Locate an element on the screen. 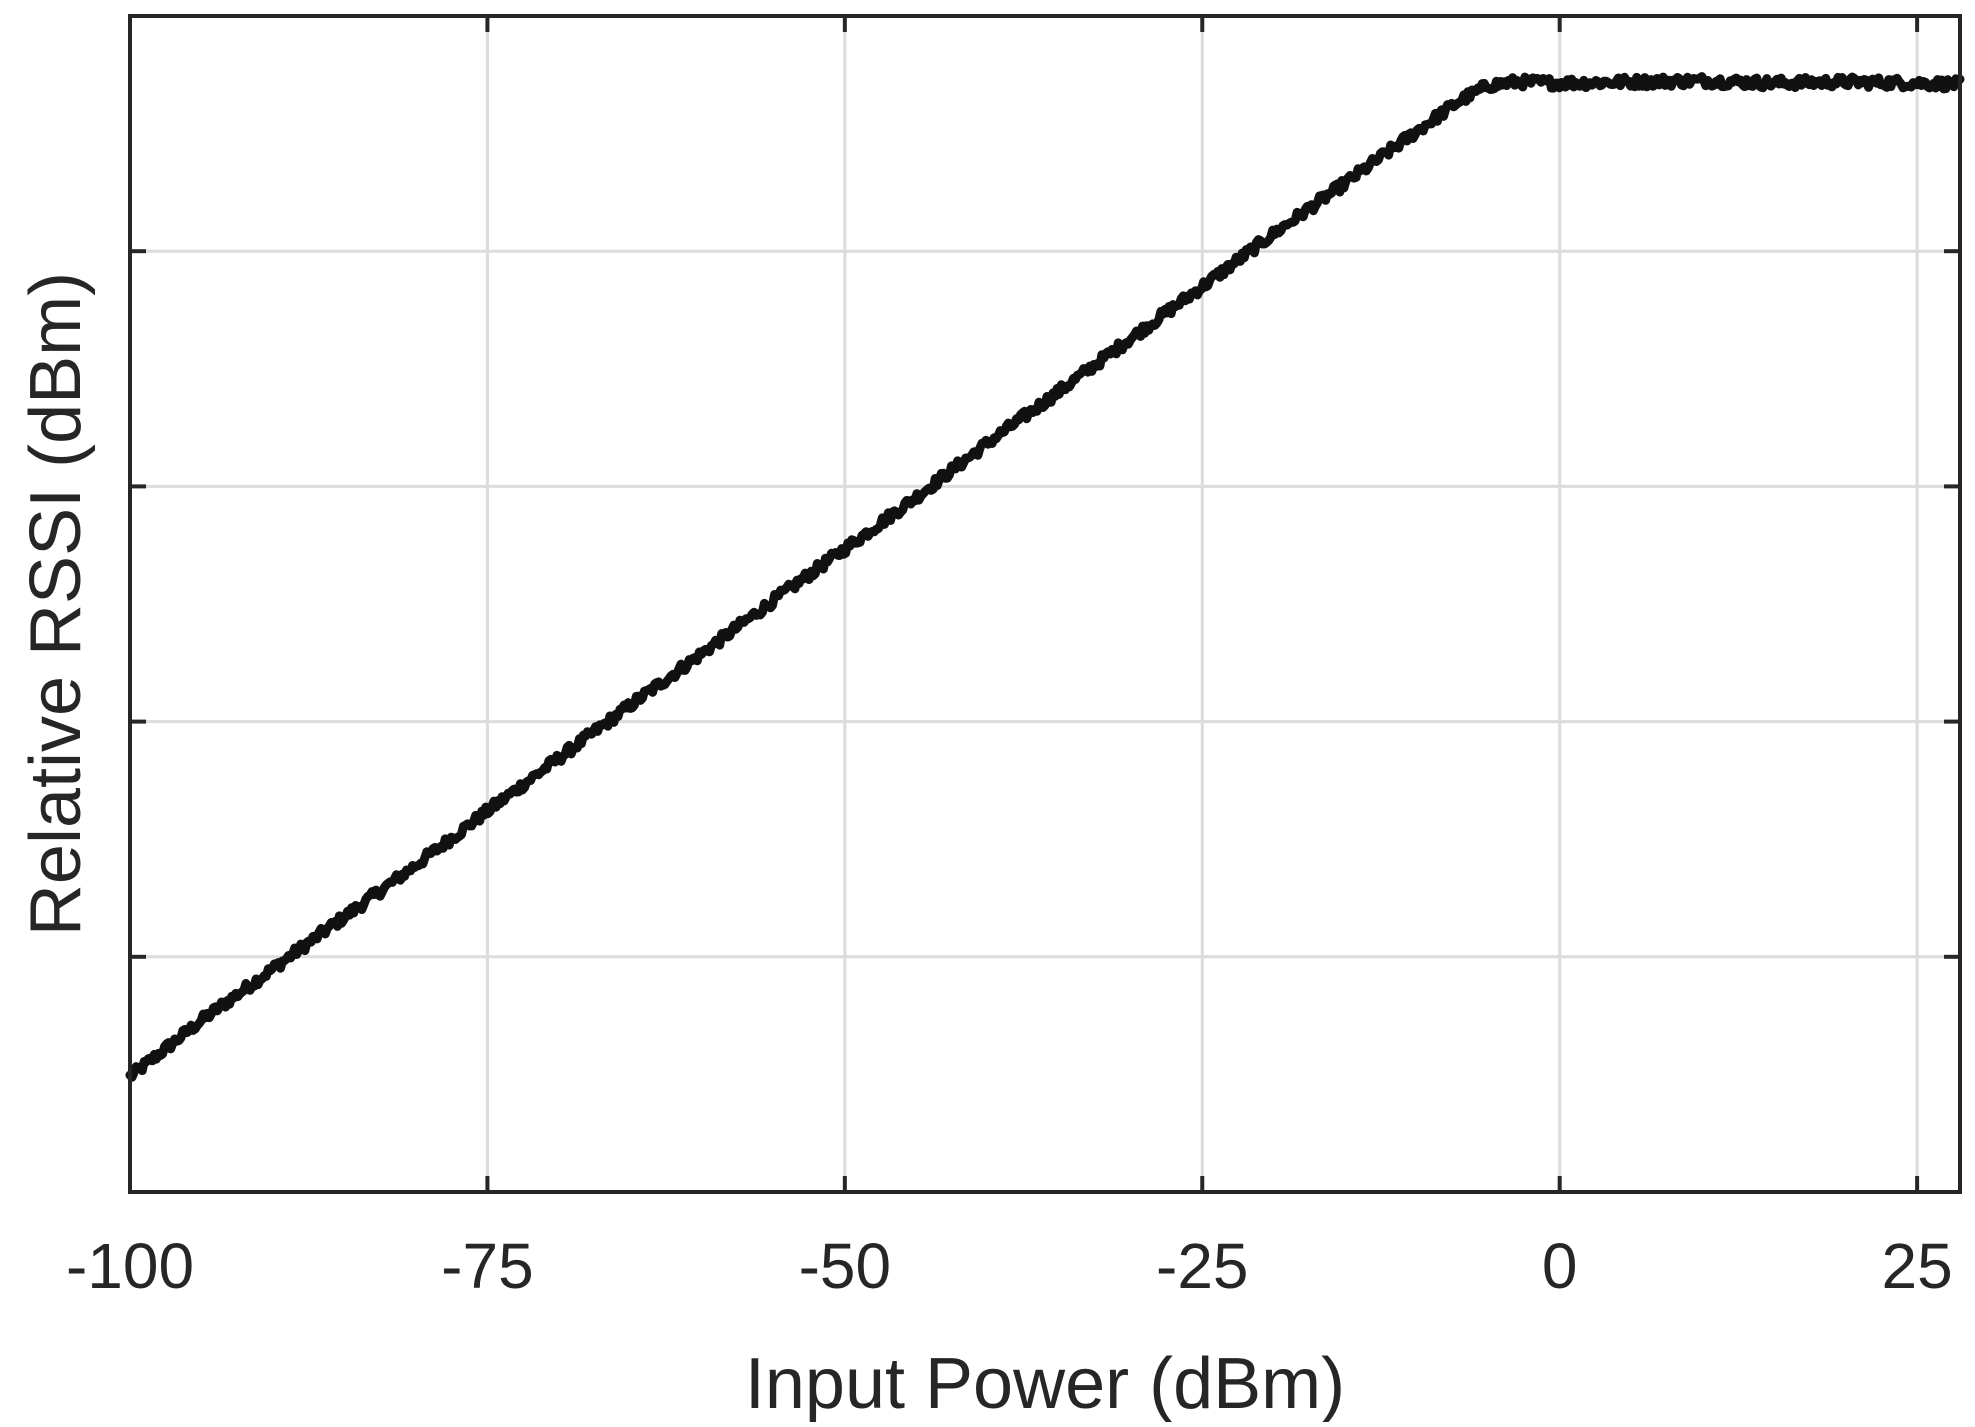  x-axis-label: Input Power (dBm) is located at coordinates (1045, 1383).